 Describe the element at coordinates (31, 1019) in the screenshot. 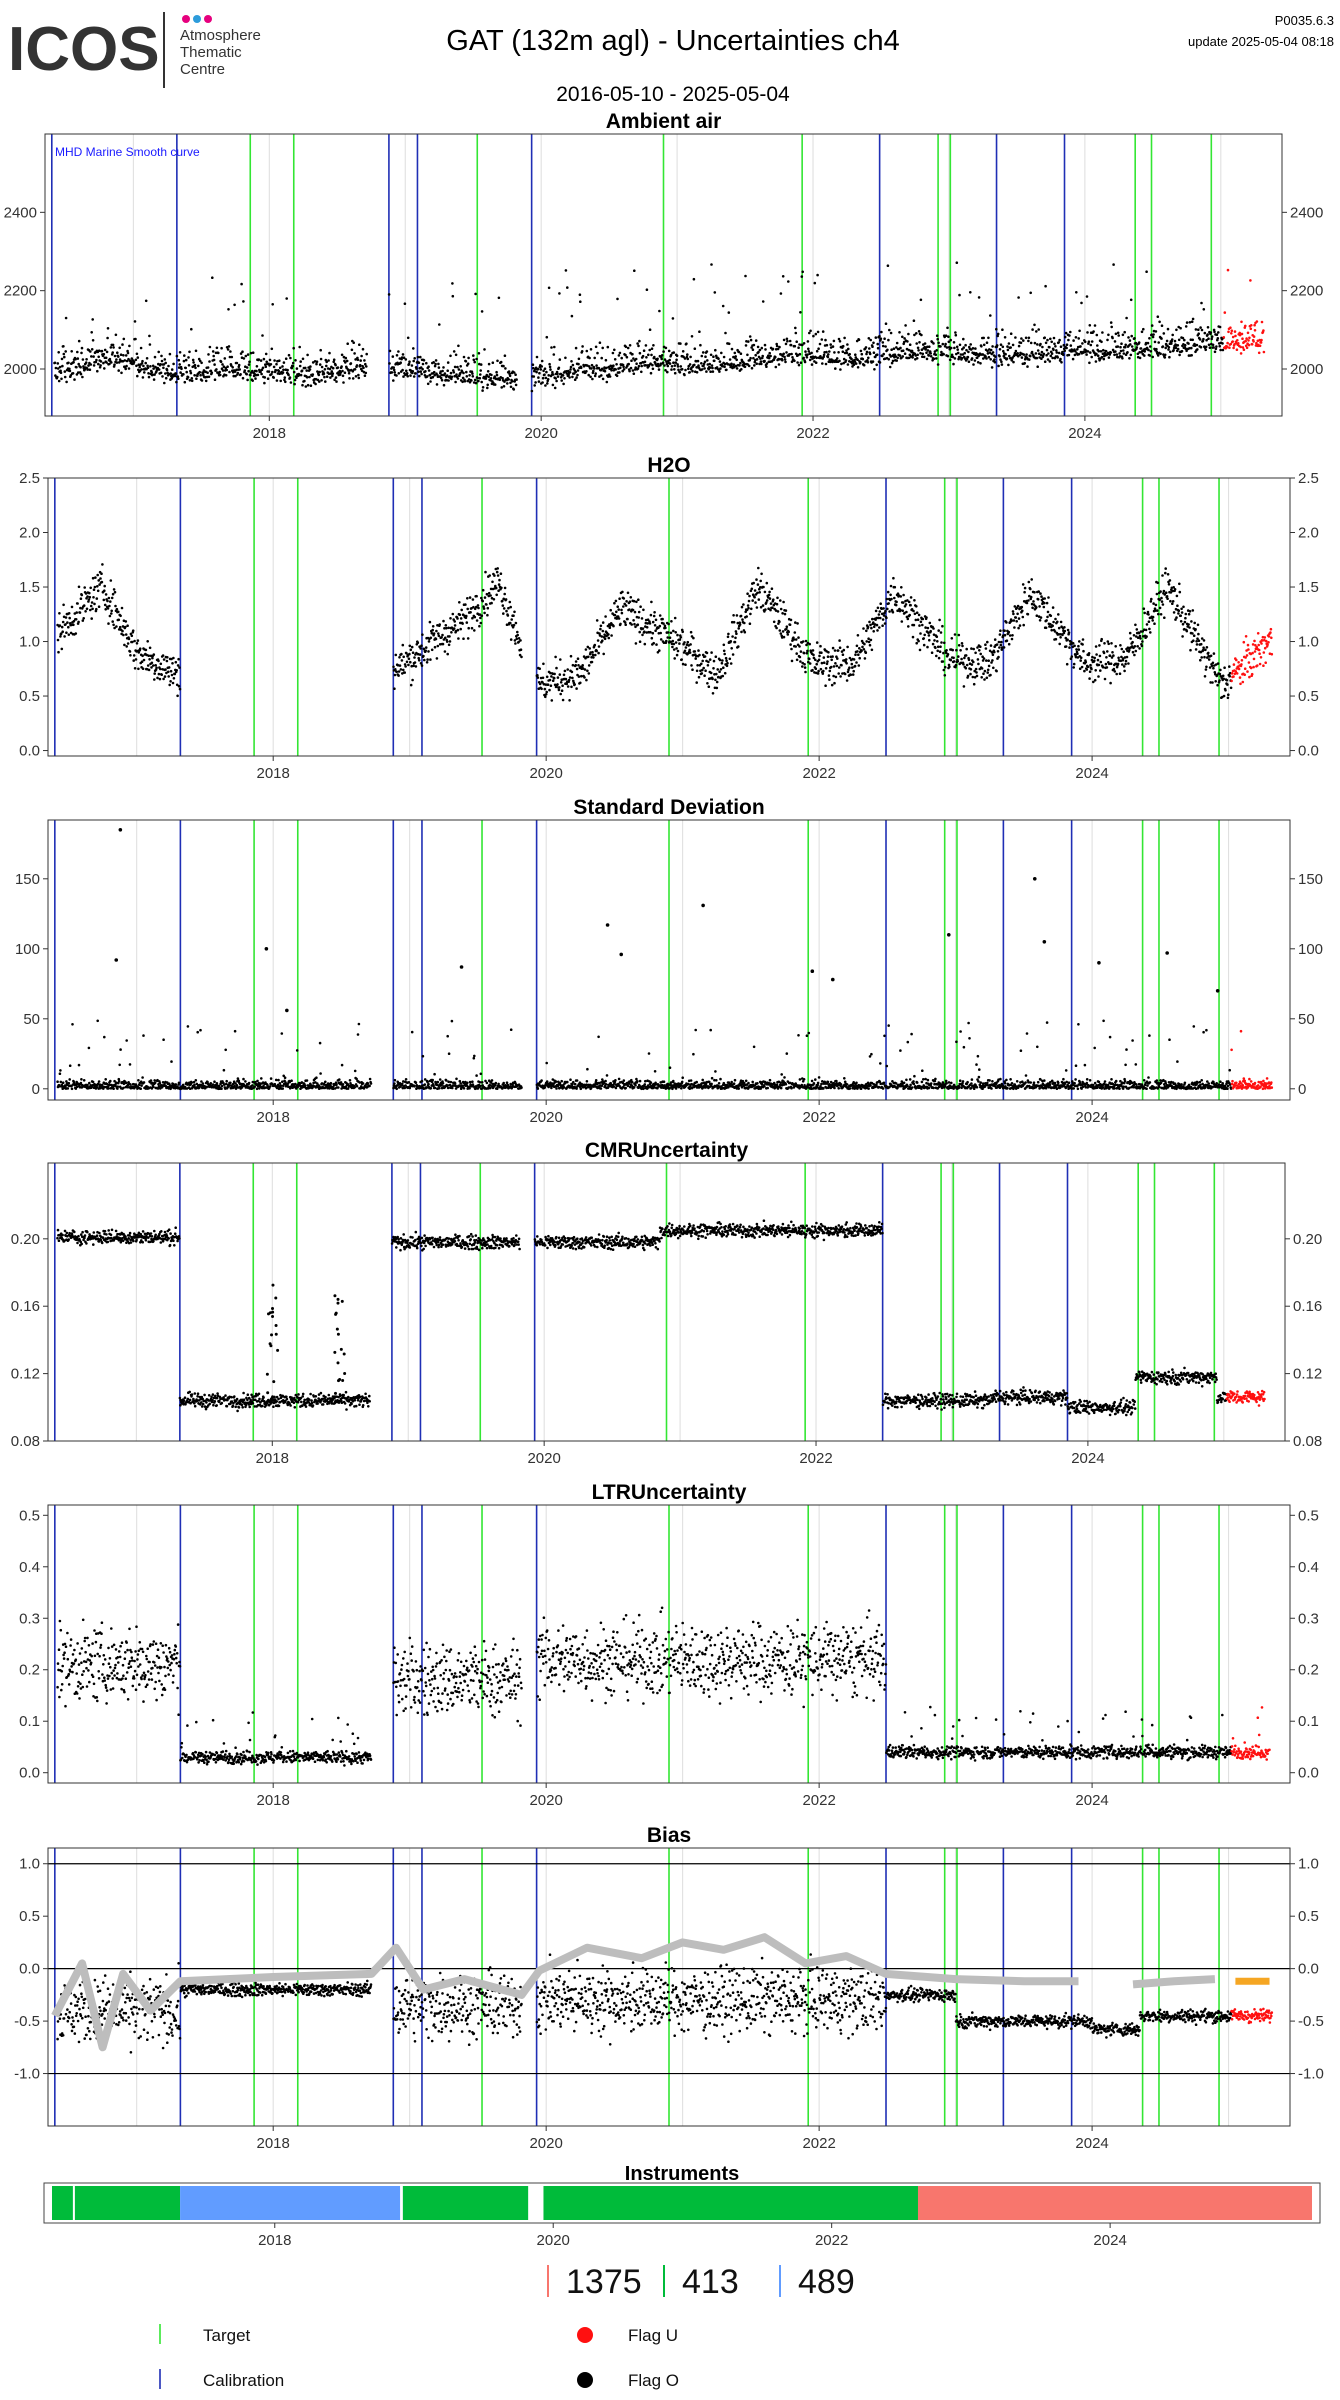

I see `y-tick-label: 50` at that location.